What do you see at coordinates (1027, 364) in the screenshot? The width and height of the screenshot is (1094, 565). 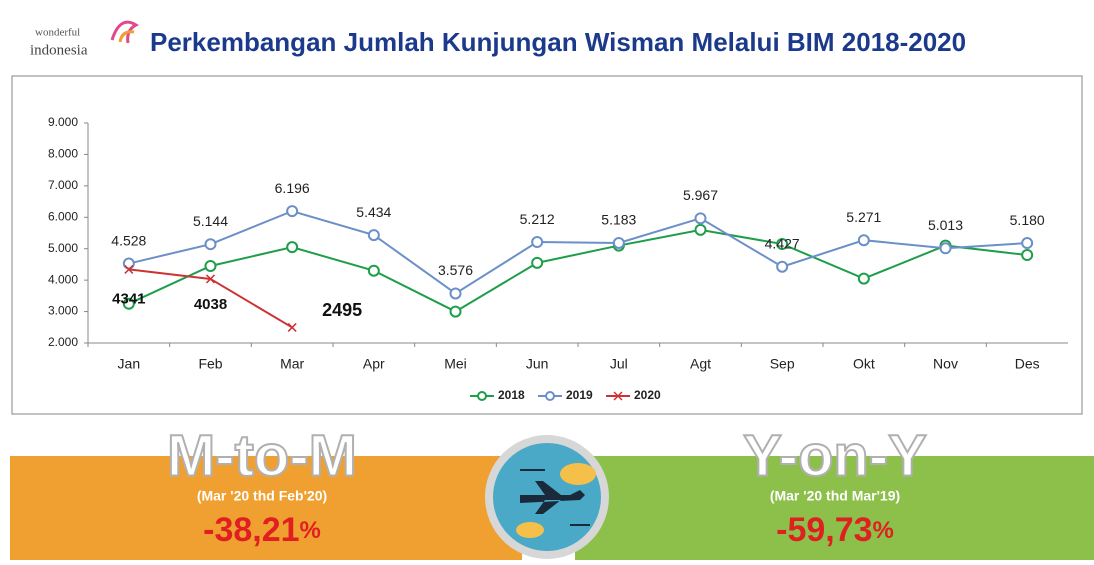 I see `x-tick-label: Des` at bounding box center [1027, 364].